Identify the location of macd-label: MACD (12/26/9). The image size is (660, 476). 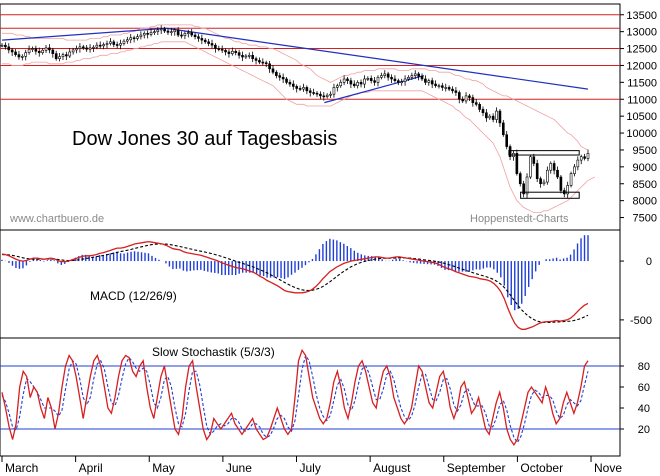
(133, 296).